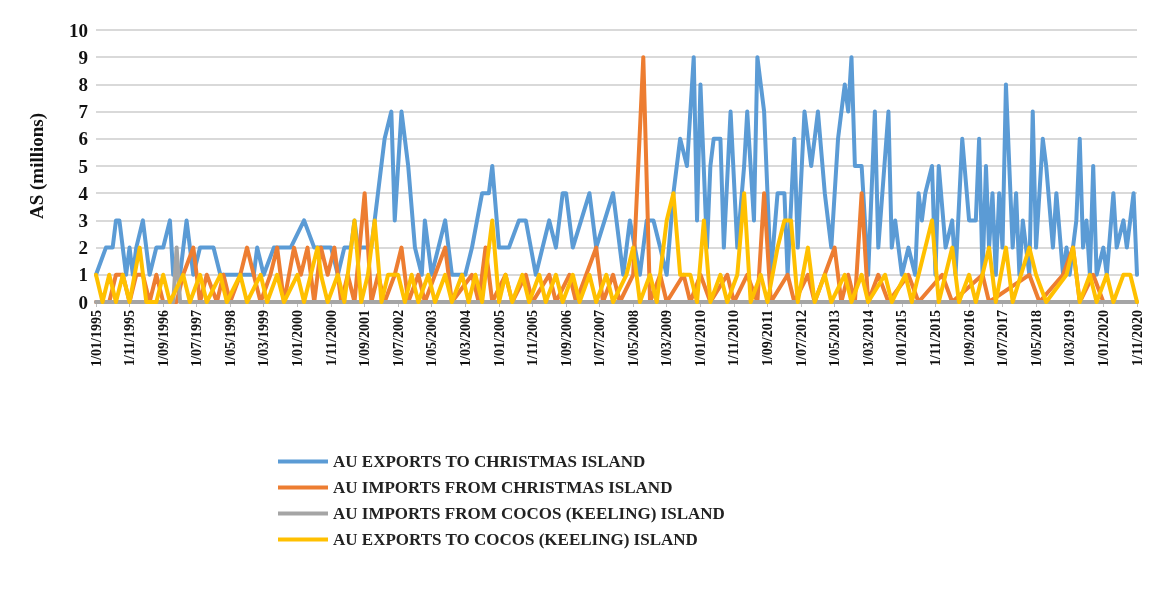  I want to click on x-tick-label: 1/09/1996, so click(163, 338).